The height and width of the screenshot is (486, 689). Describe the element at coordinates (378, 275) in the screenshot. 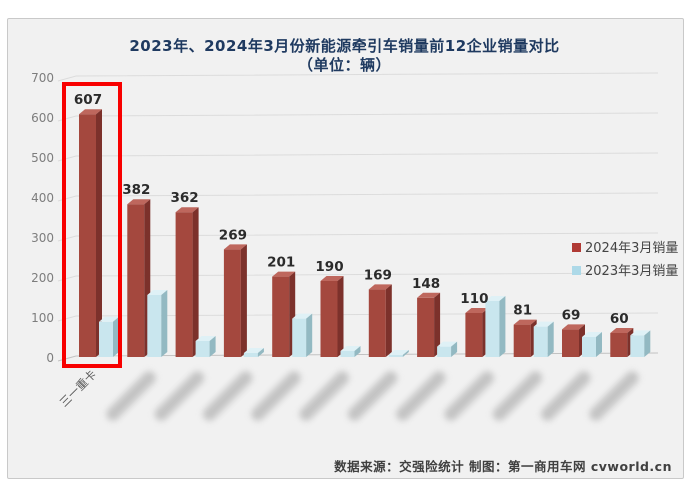

I see `value-label: 169` at that location.